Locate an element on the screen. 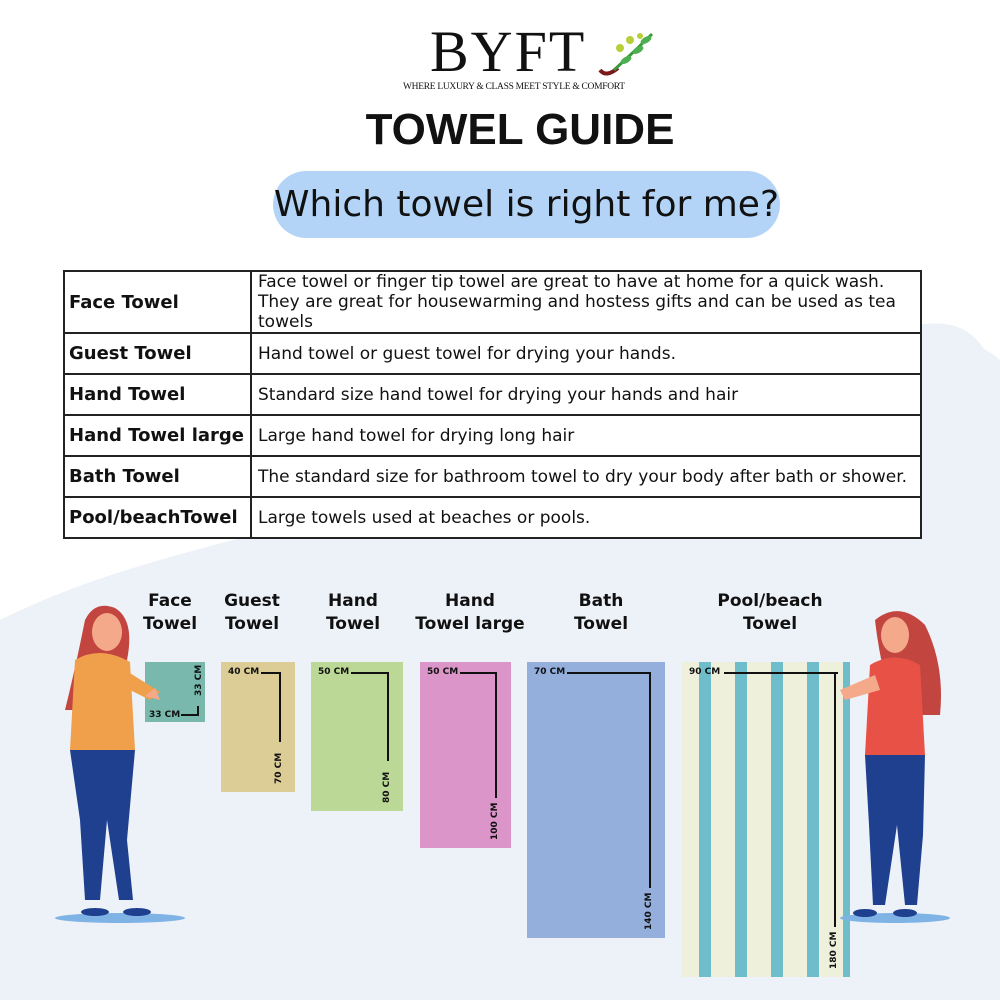  towel-name: Pool/beachTowel is located at coordinates (157, 517).